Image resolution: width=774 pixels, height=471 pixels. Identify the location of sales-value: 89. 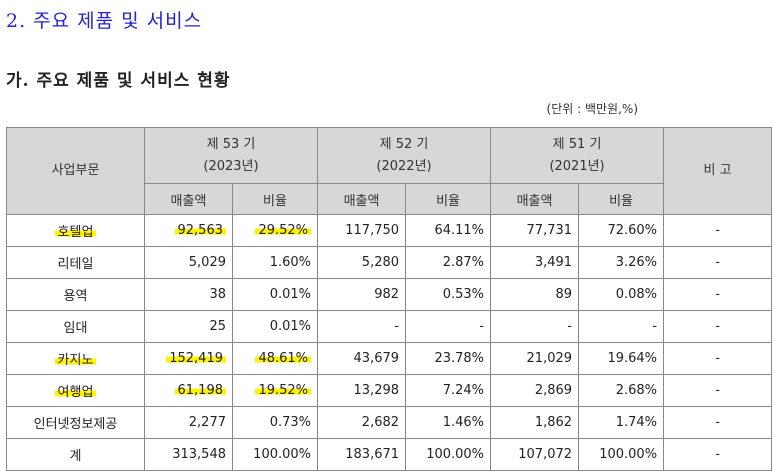
(535, 294).